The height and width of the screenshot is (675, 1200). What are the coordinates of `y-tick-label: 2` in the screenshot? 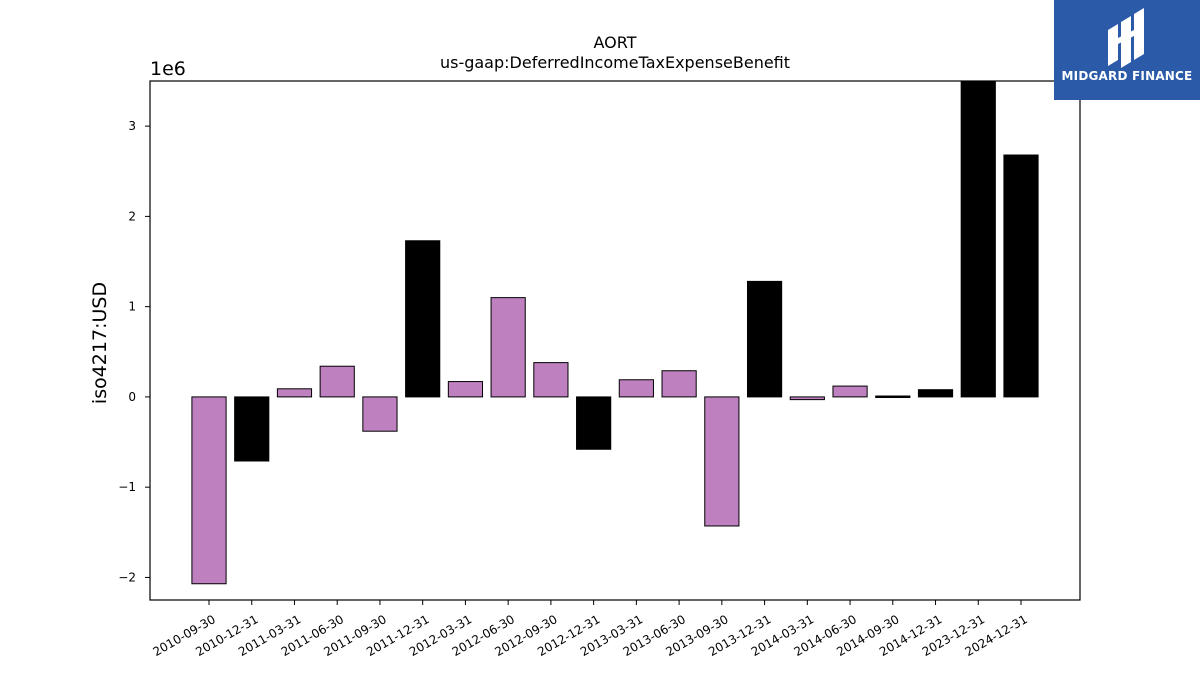 It's located at (132, 216).